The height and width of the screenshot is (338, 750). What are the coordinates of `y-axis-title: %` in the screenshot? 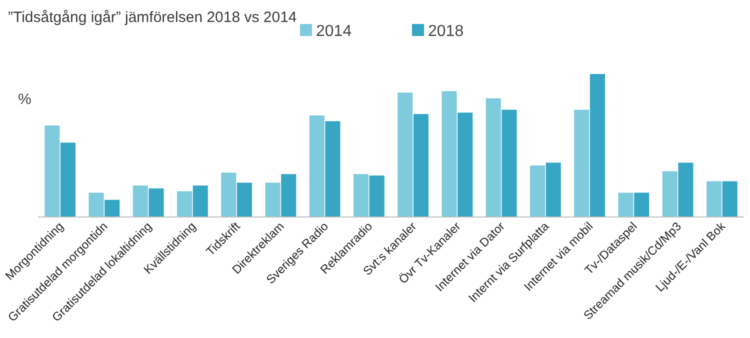 It's located at (25, 99).